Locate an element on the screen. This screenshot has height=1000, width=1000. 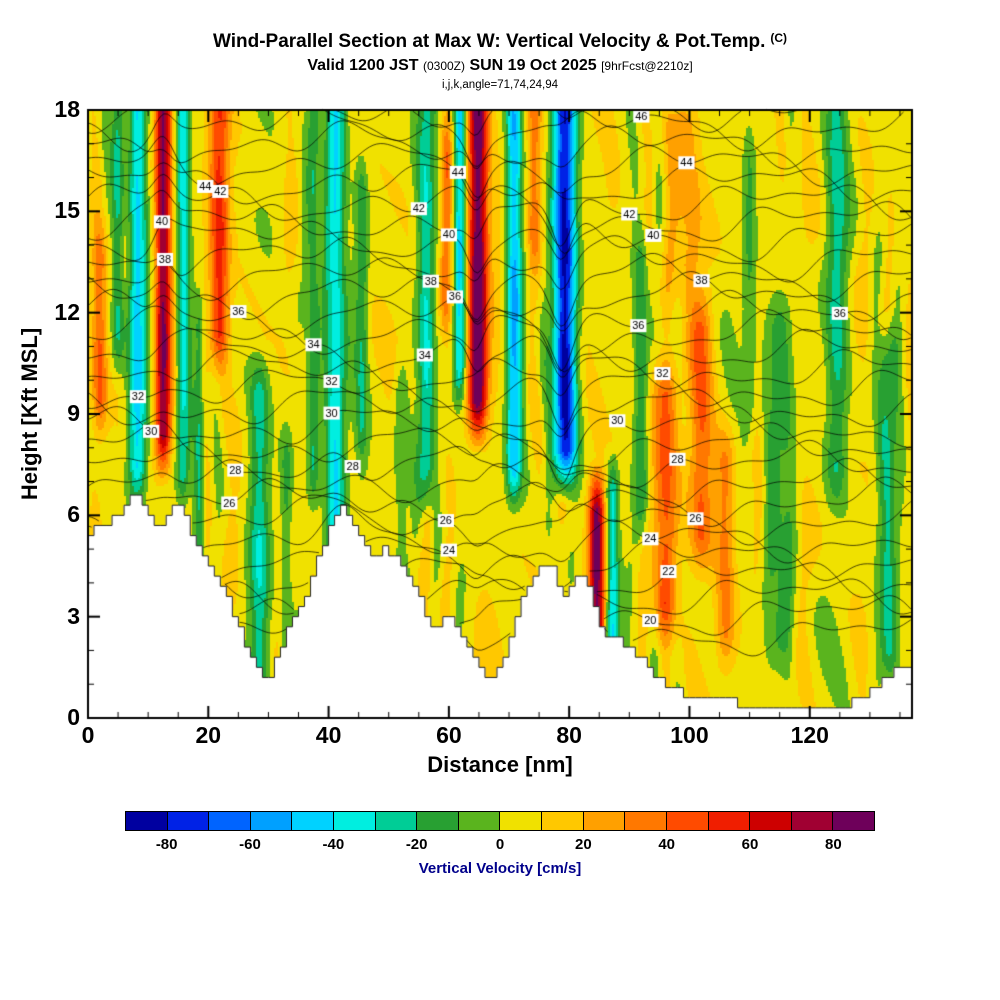
y-tick-label: 0 is located at coordinates (73, 717).